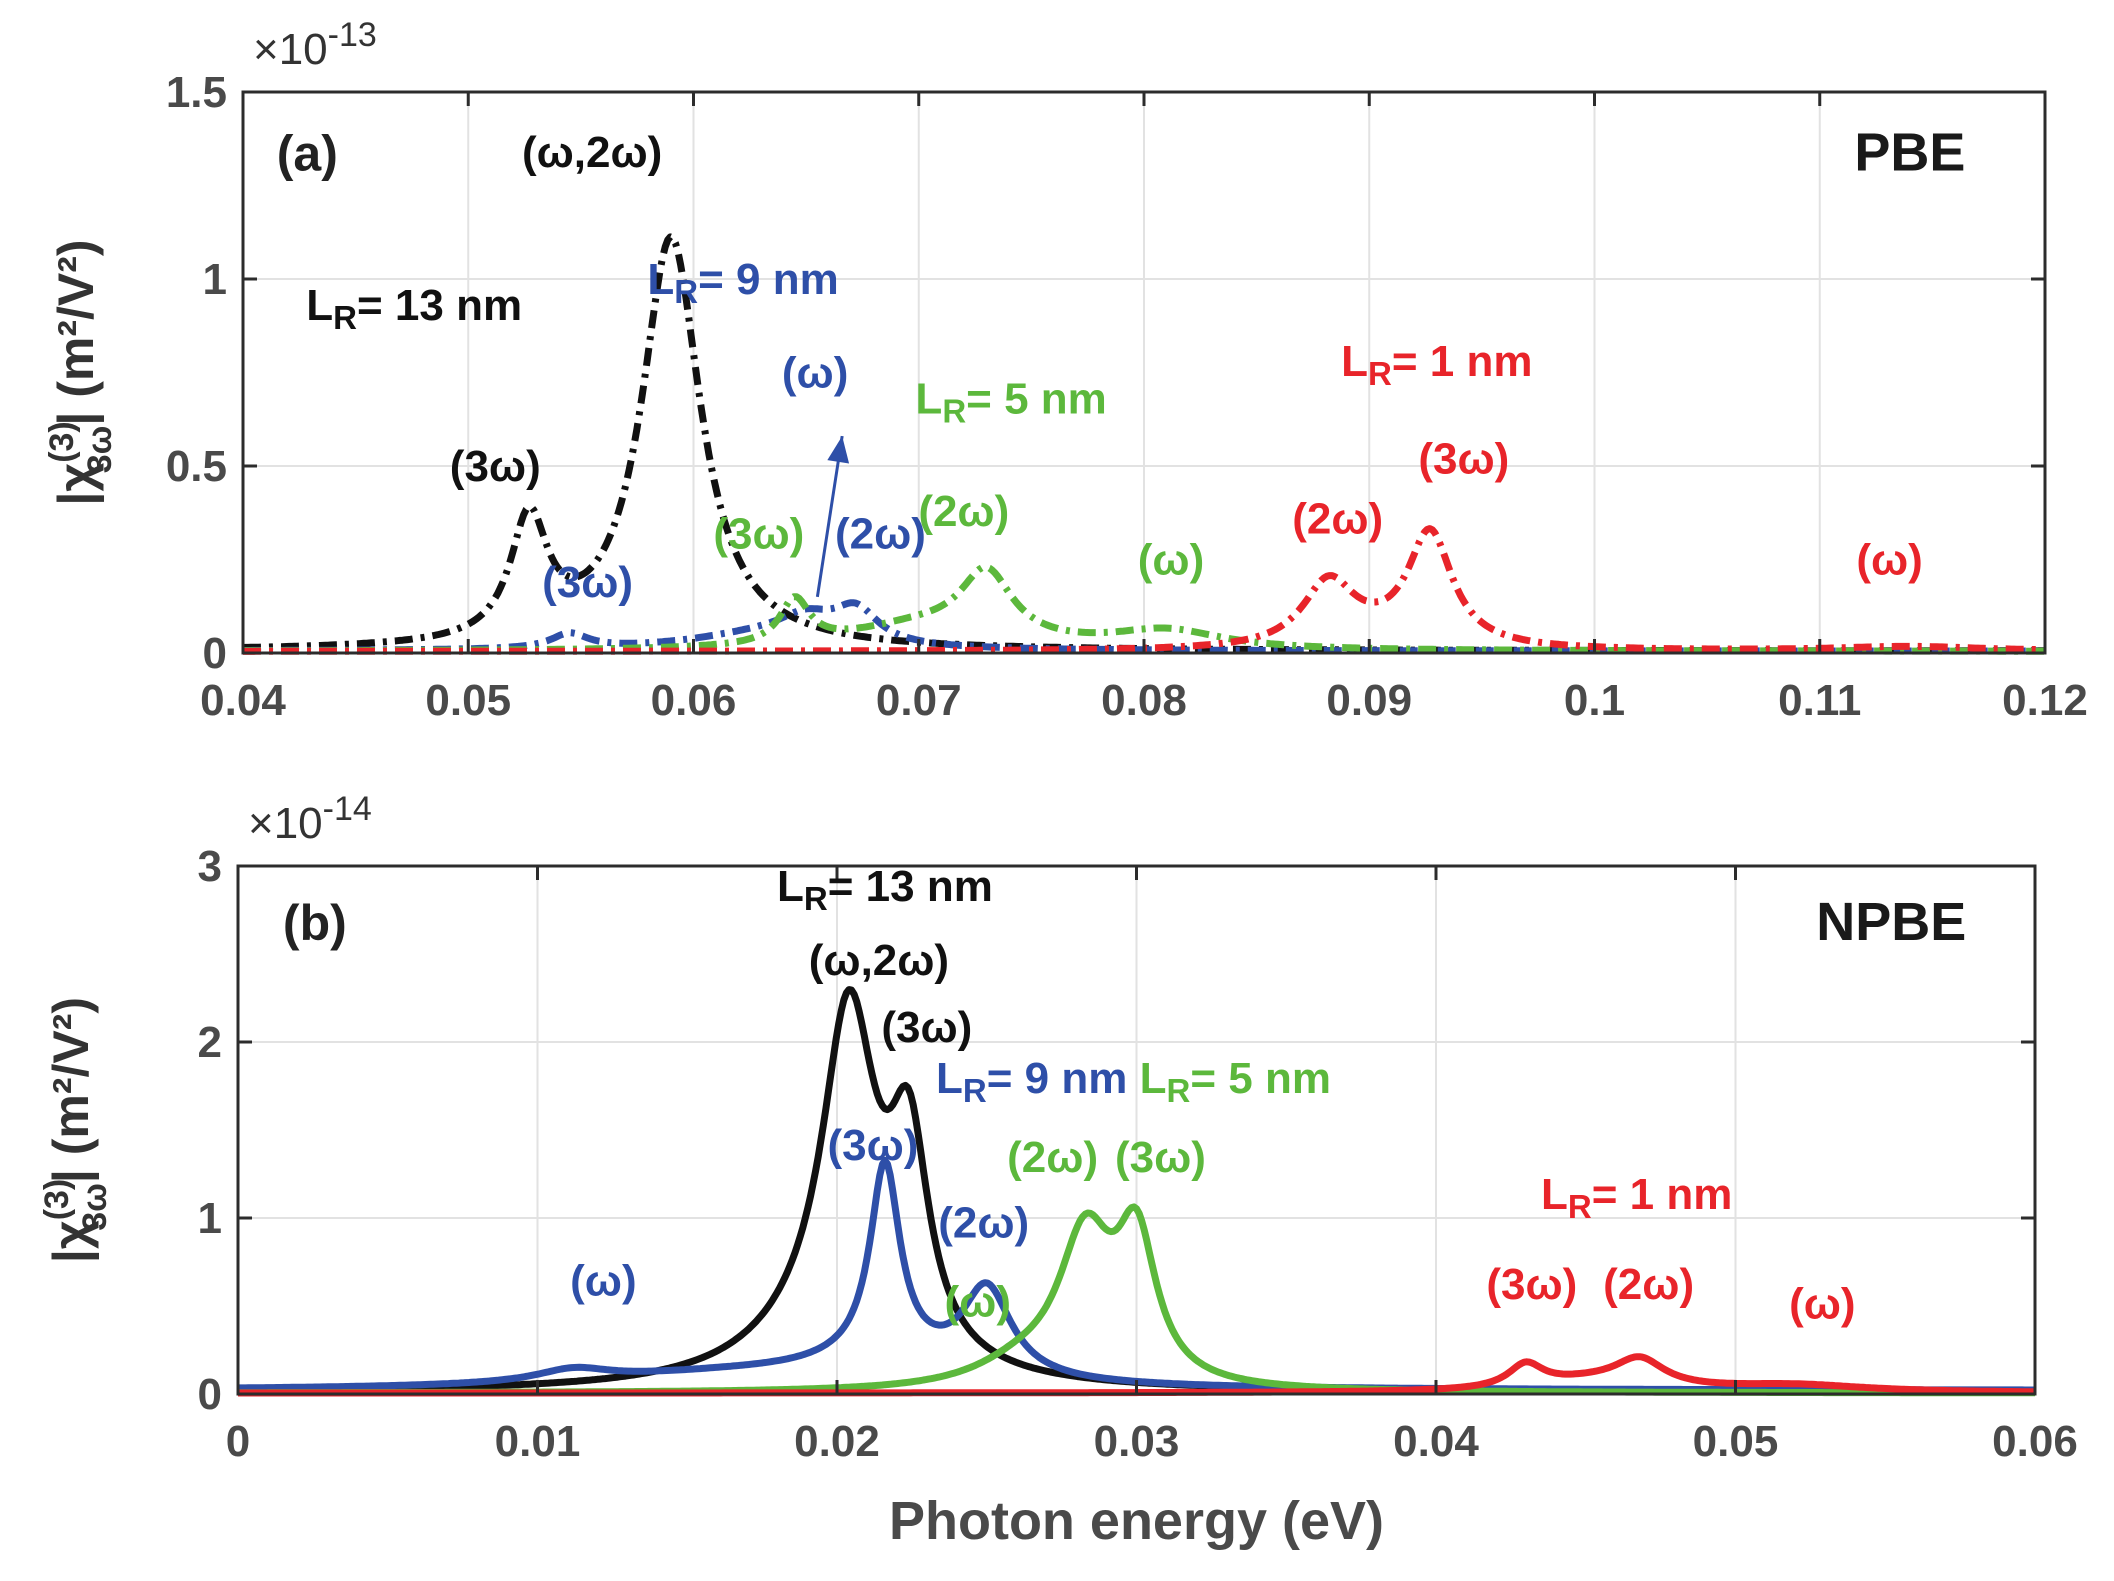 The height and width of the screenshot is (1581, 2114). Describe the element at coordinates (196, 92) in the screenshot. I see `y-tick-label: 1.5` at that location.